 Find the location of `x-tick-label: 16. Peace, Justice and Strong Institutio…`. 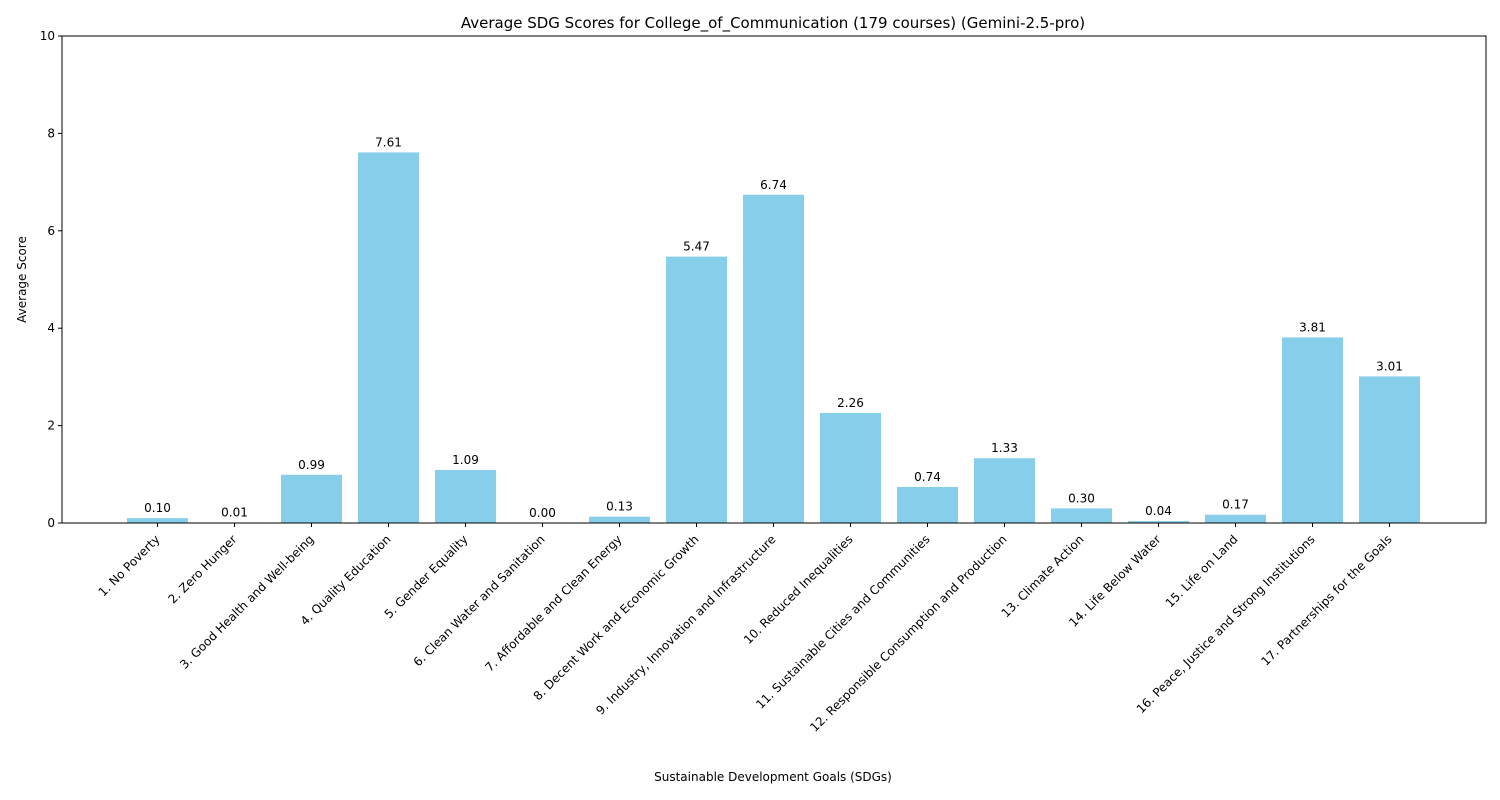

x-tick-label: 16. Peace, Justice and Strong Institutio… is located at coordinates (1226, 624).